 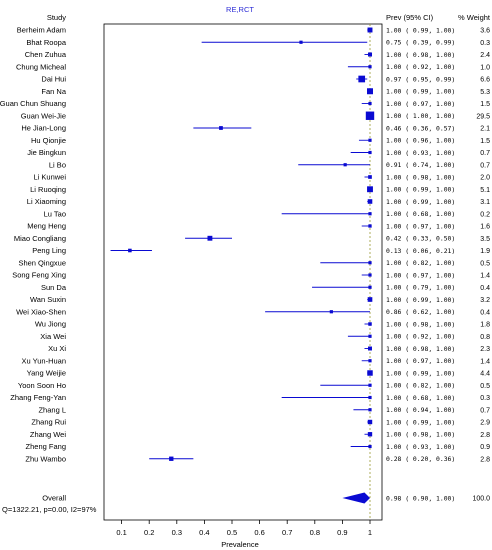 I want to click on study-weight: 2.3, so click(x=485, y=349).